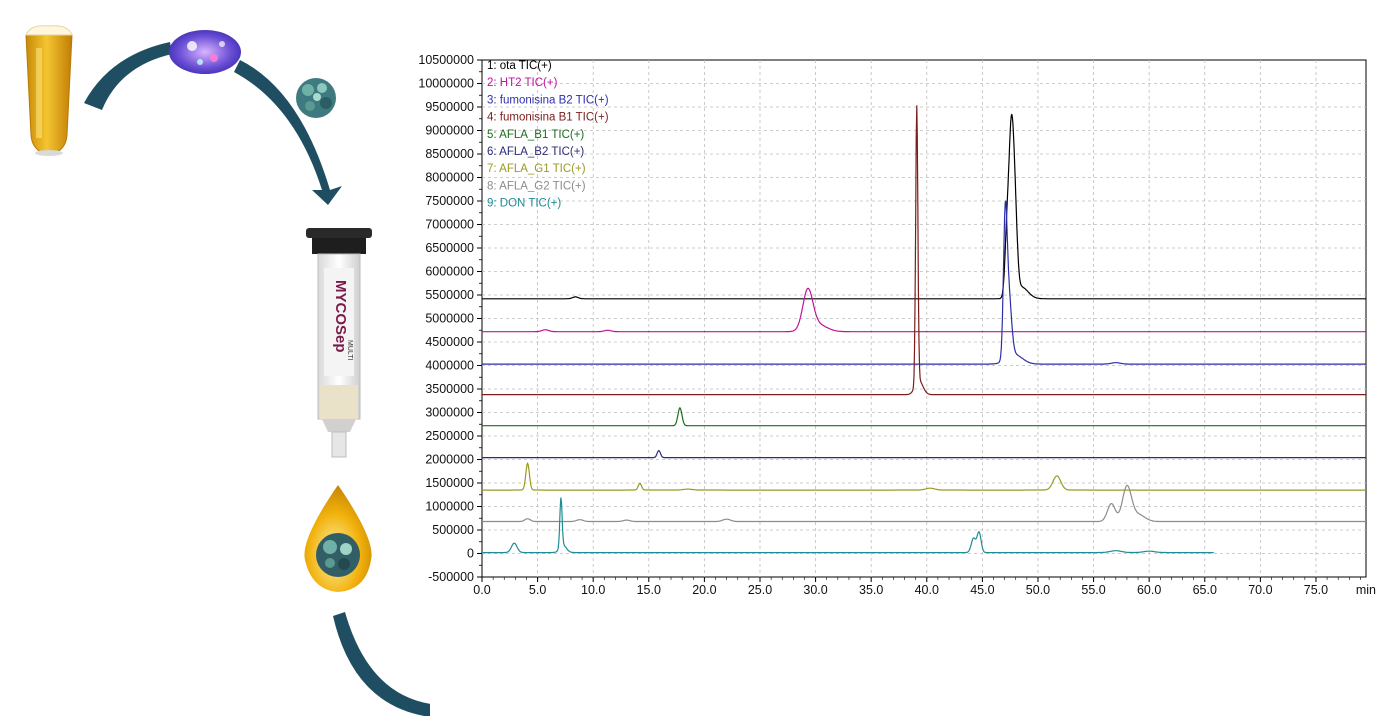 The width and height of the screenshot is (1394, 716). I want to click on x-tick-label: 60.0, so click(1149, 590).